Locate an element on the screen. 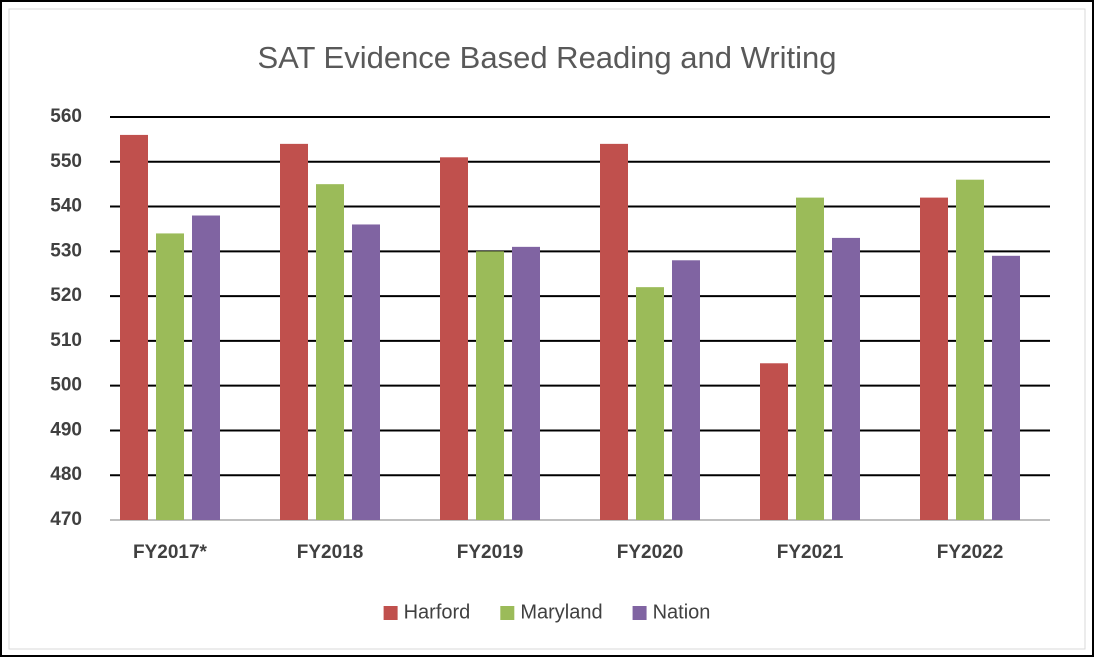  legend-label: Nation is located at coordinates (682, 612).